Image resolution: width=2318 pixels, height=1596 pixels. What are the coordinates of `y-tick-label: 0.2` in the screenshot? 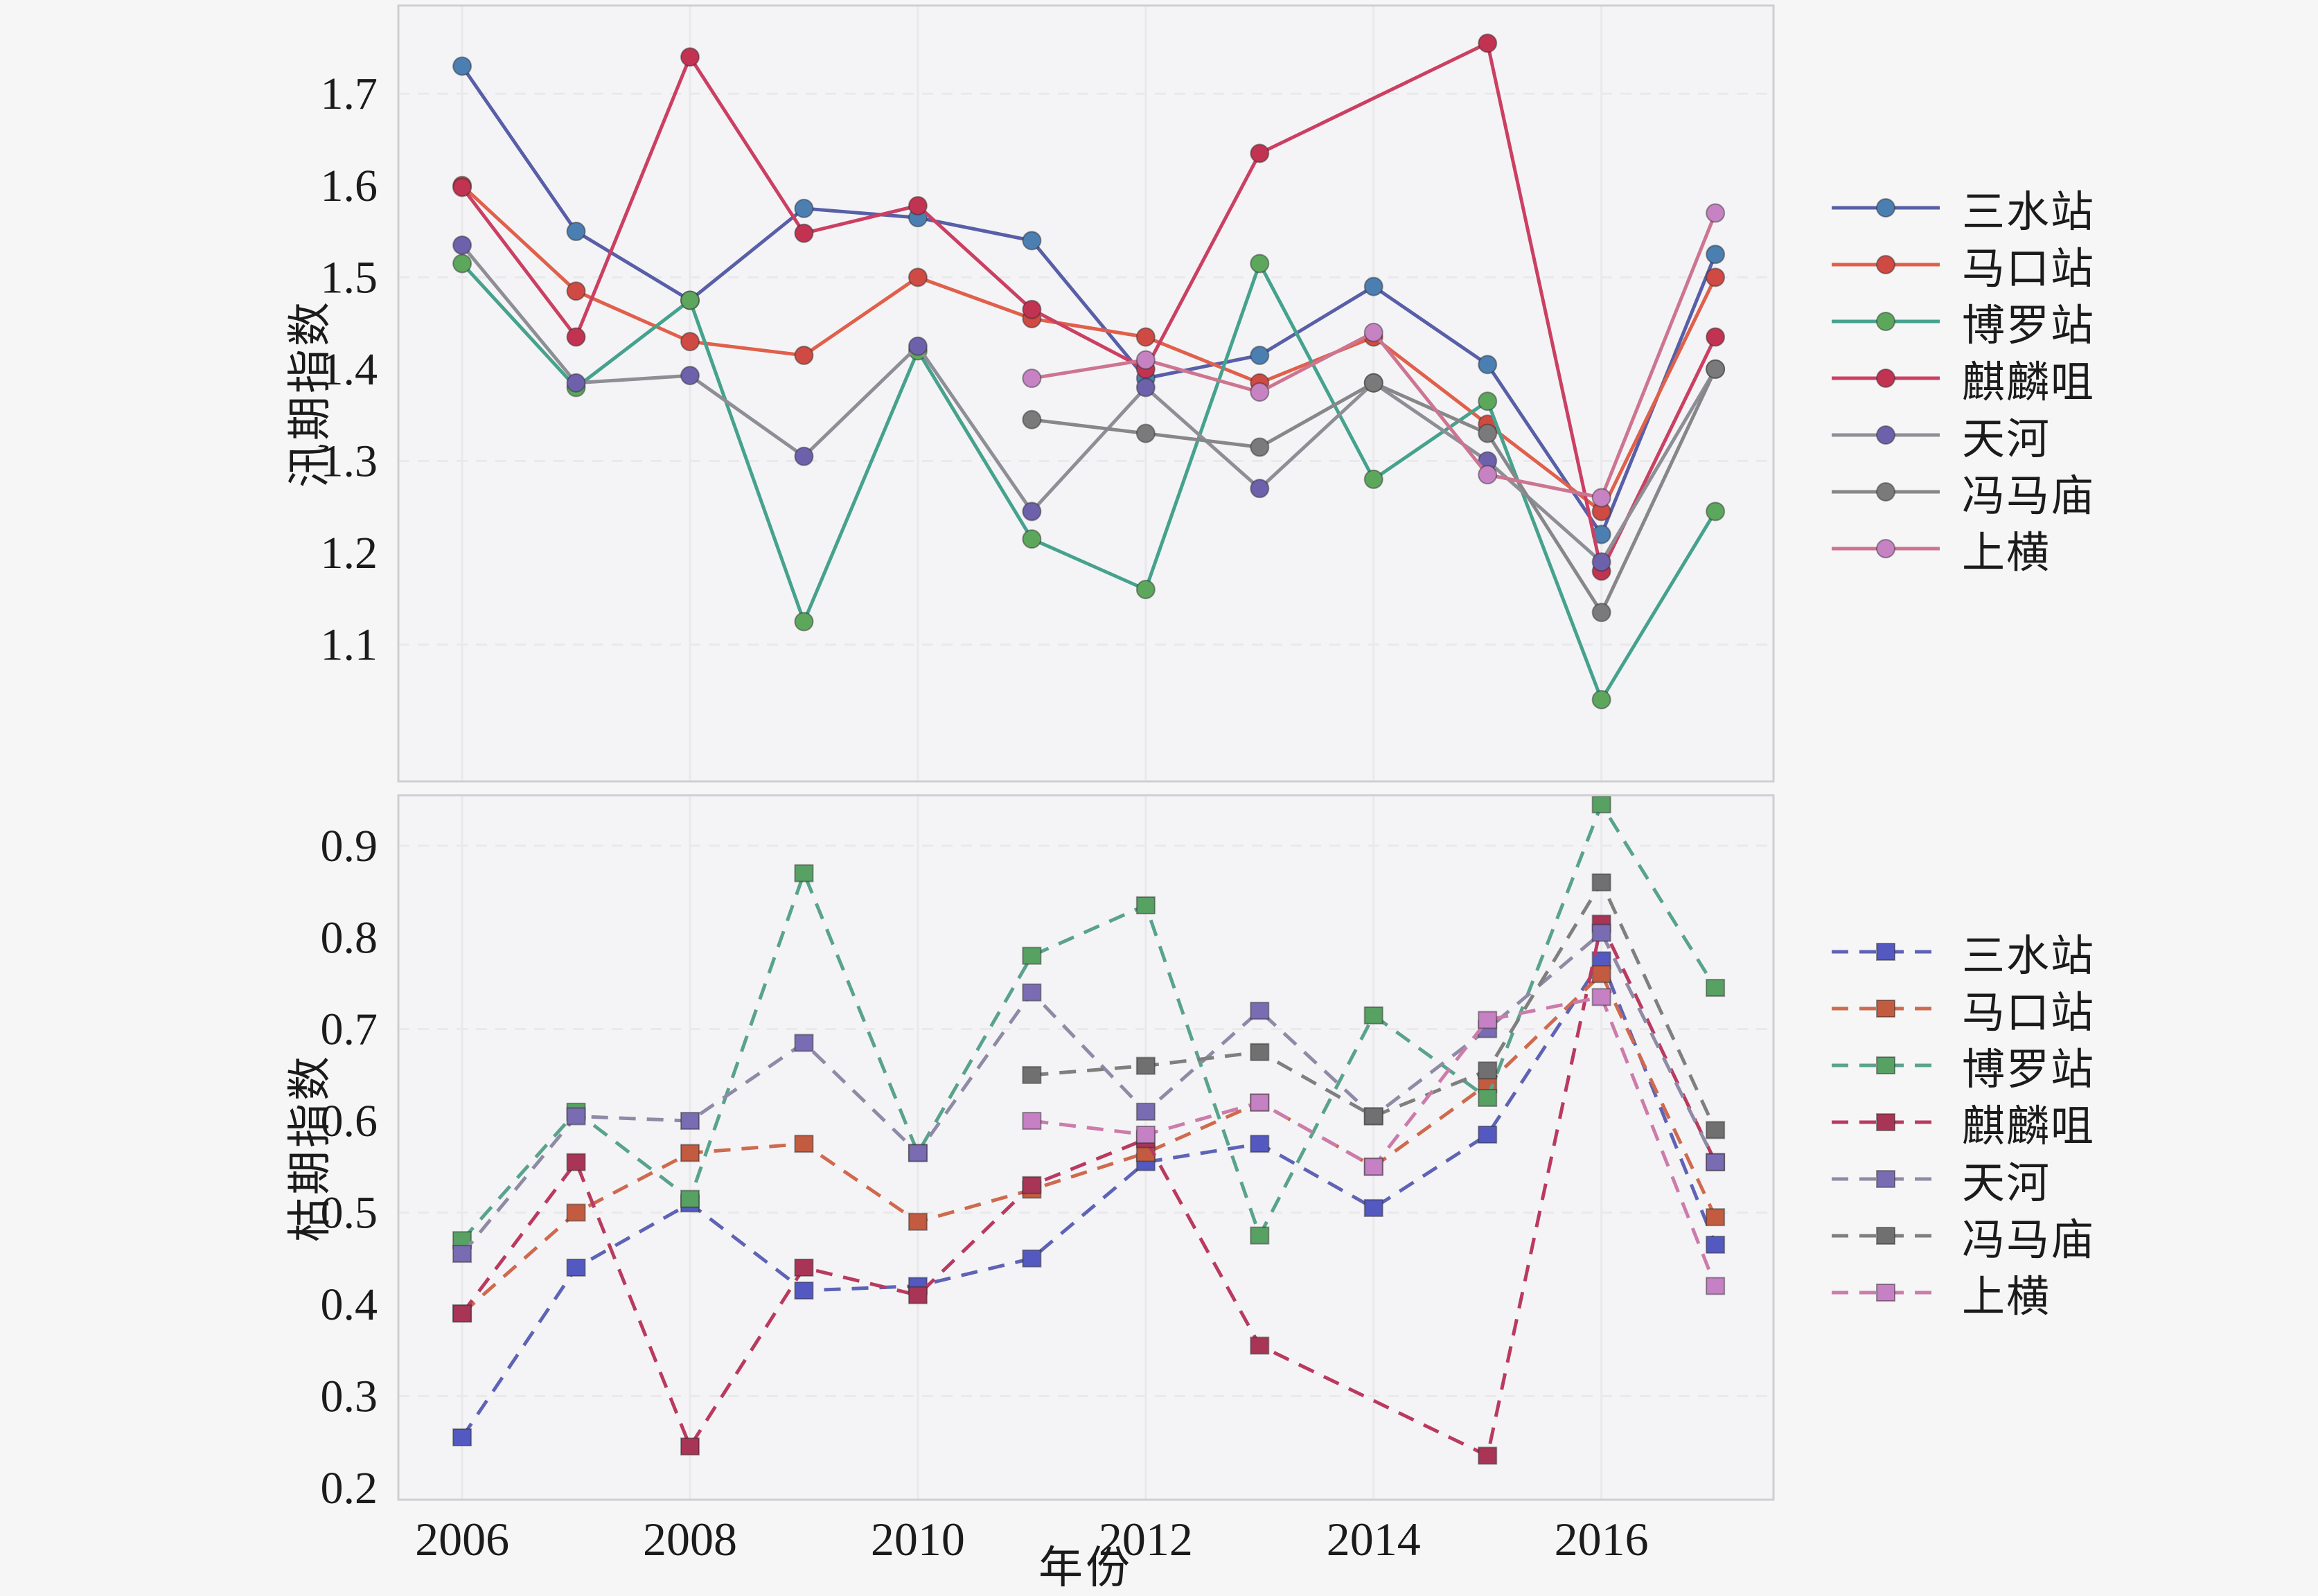 It's located at (349, 1488).